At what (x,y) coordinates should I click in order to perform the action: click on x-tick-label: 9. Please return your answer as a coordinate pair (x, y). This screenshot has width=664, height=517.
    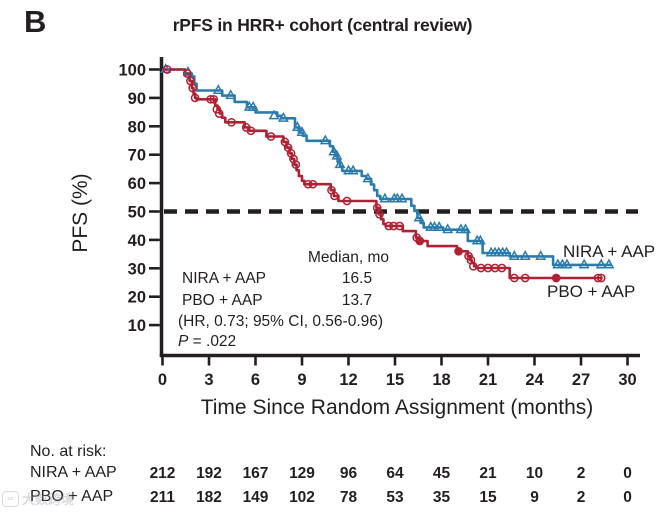
    Looking at the image, I should click on (301, 380).